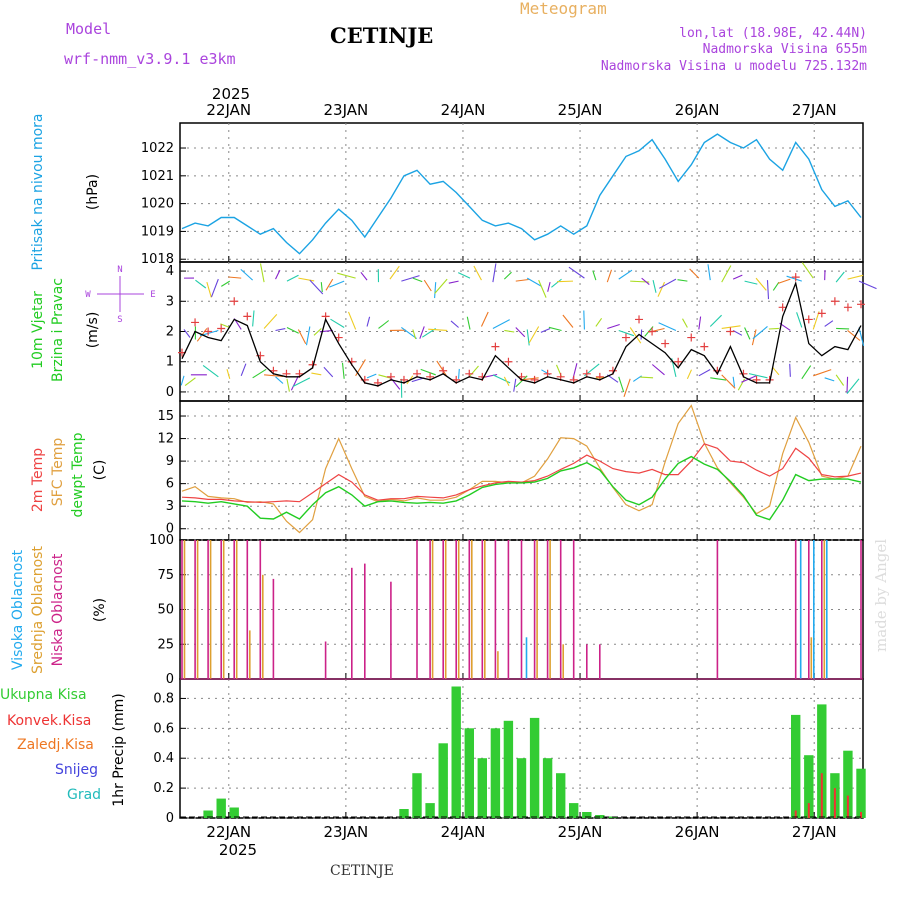 This screenshot has height=900, width=900. Describe the element at coordinates (170, 506) in the screenshot. I see `temperature-tick-label-1: 3` at that location.